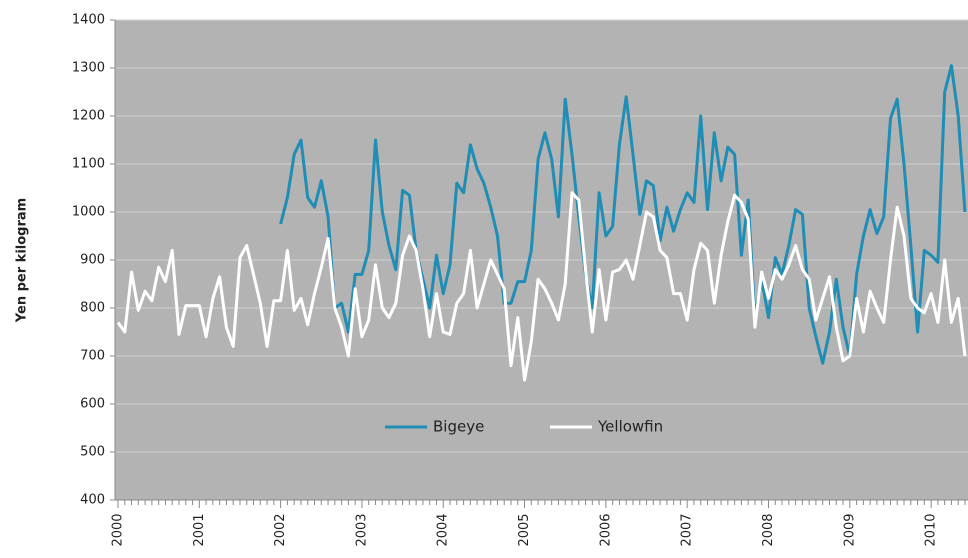 This screenshot has width=968, height=558. What do you see at coordinates (849, 529) in the screenshot?
I see `x-tick-label: 2009` at bounding box center [849, 529].